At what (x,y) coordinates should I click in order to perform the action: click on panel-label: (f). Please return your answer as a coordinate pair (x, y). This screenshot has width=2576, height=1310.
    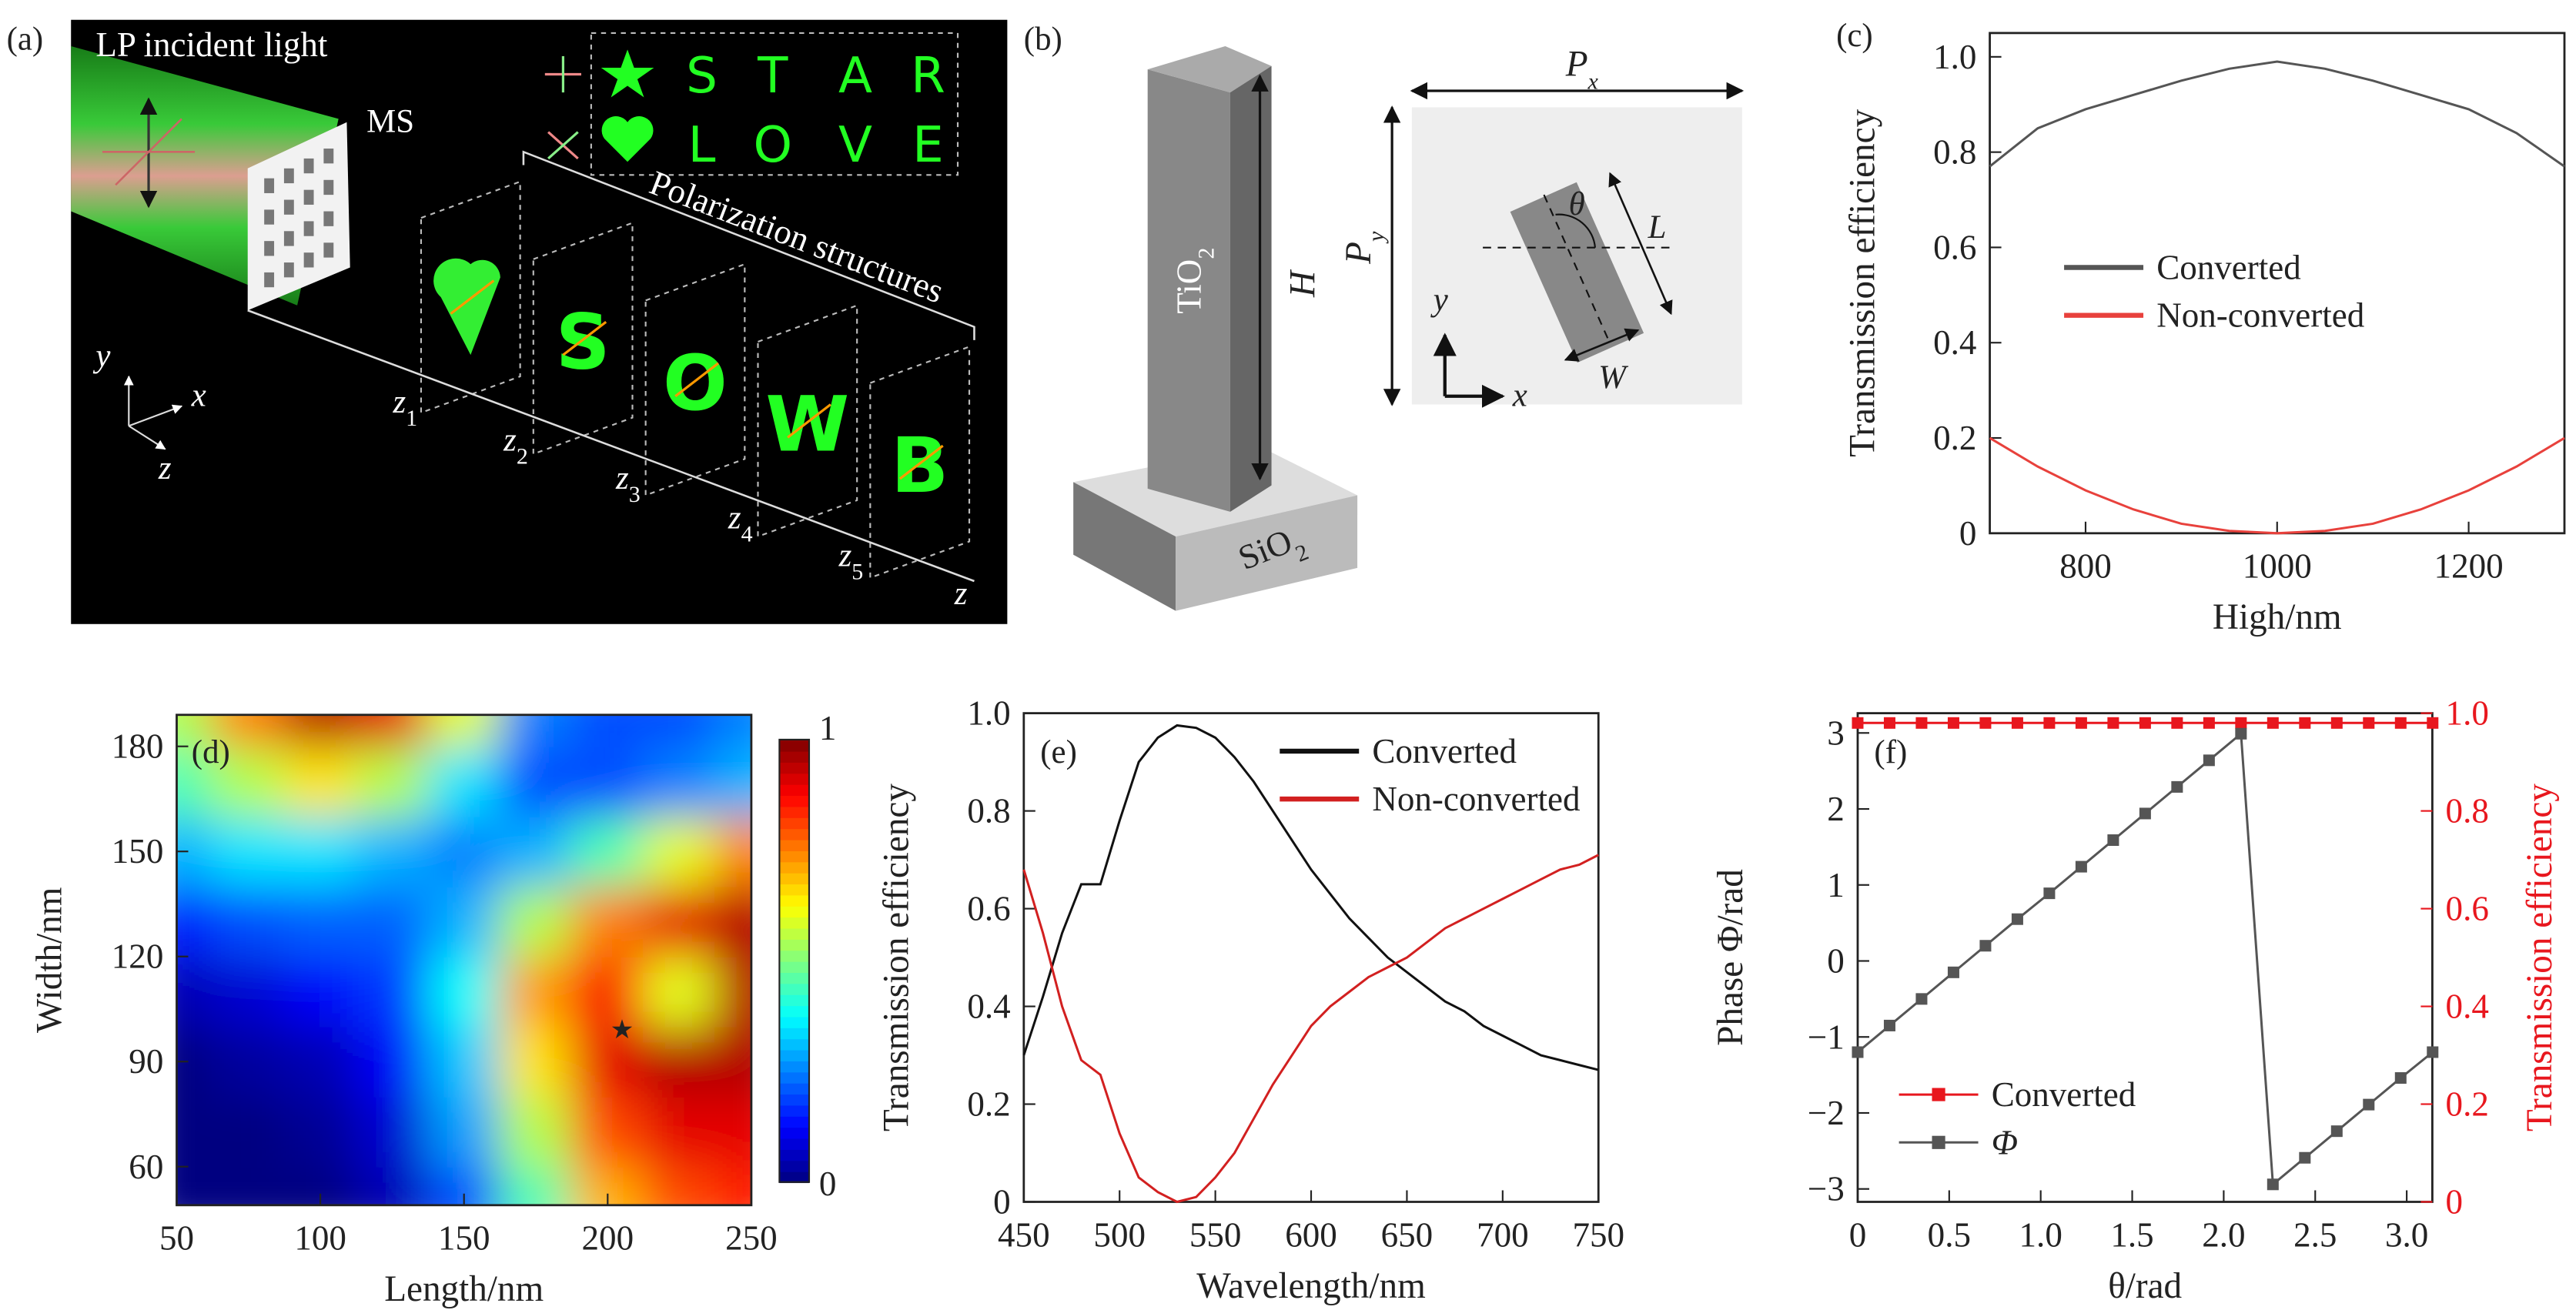
    Looking at the image, I should click on (1891, 752).